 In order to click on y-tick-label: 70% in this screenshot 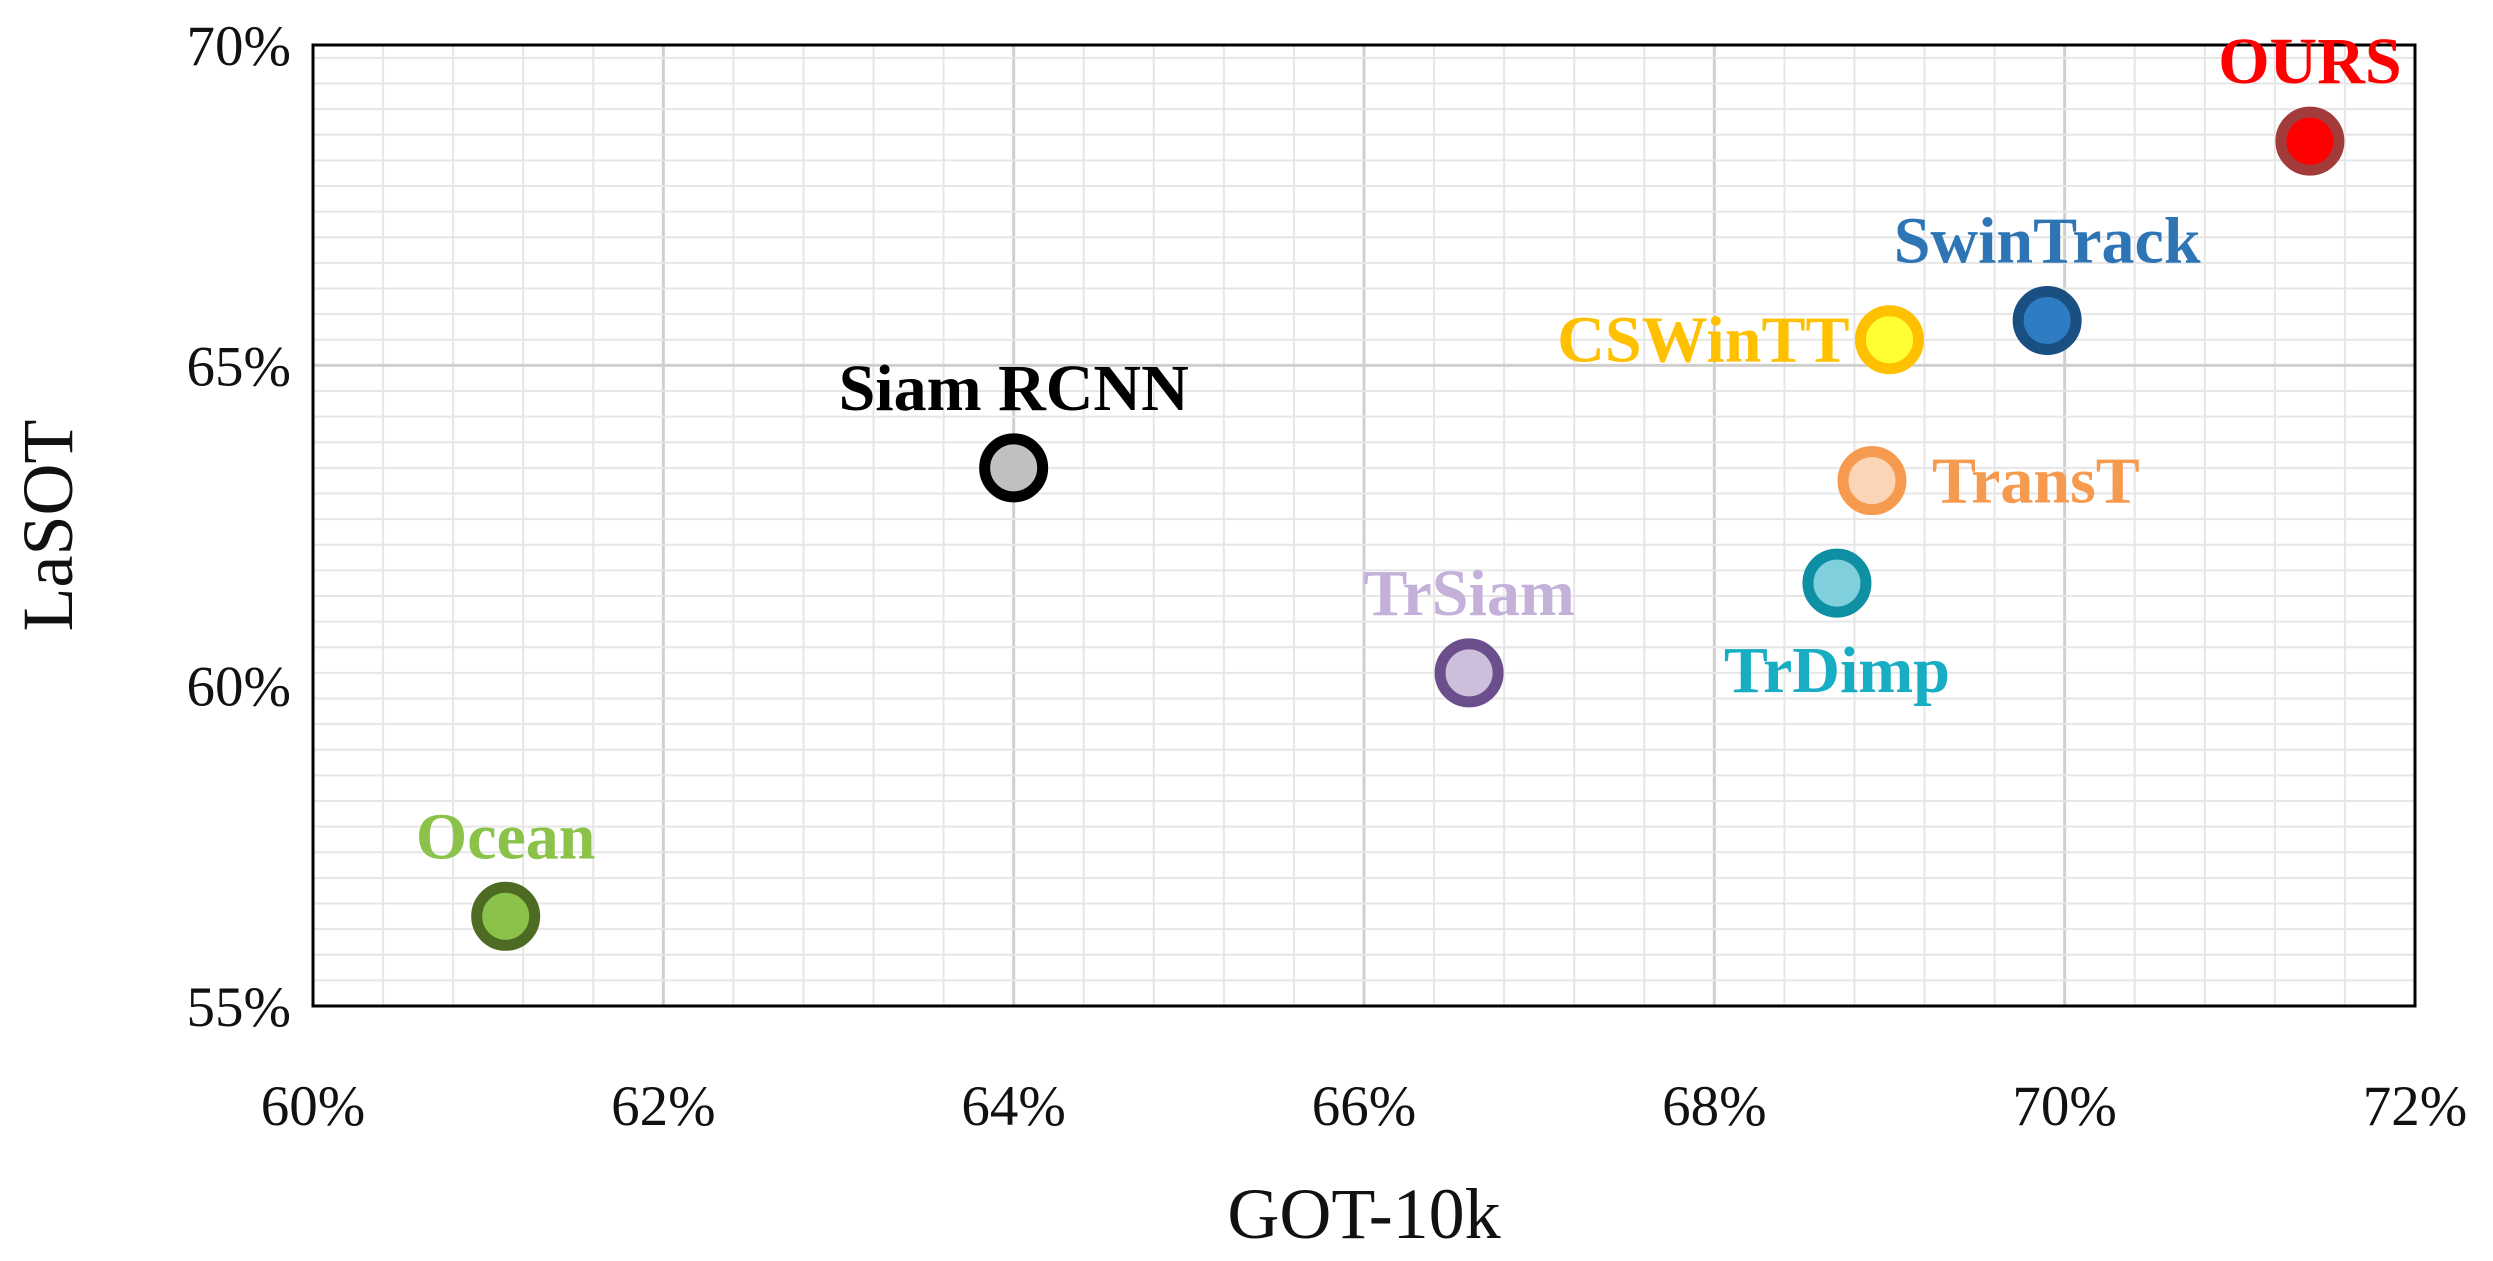, I will do `click(239, 46)`.